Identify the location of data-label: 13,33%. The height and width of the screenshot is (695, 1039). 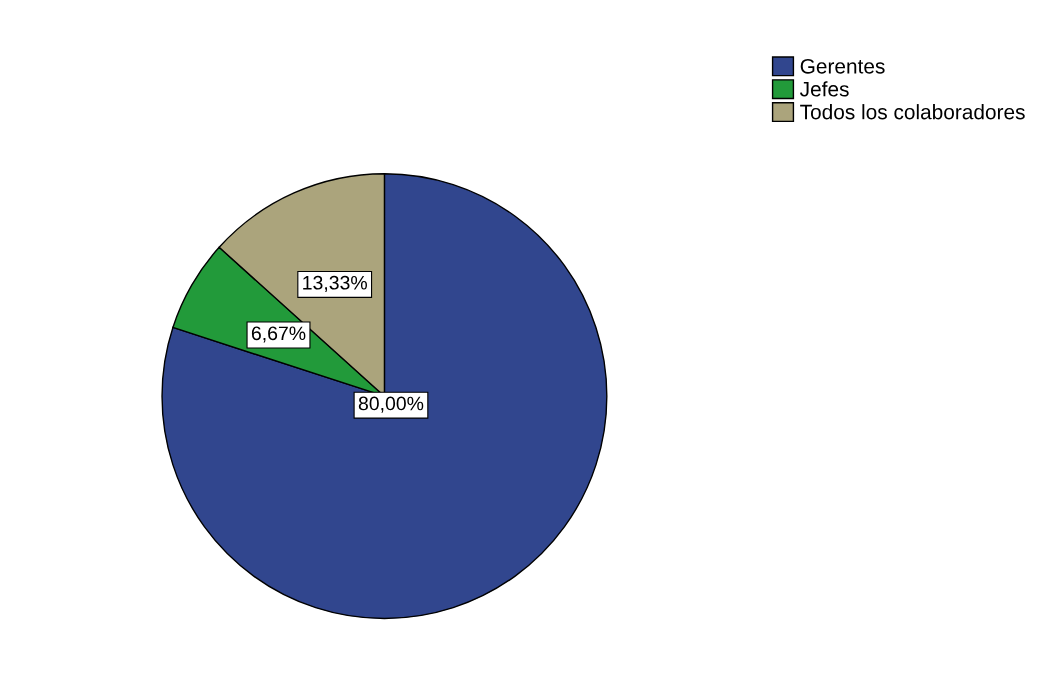
(335, 283).